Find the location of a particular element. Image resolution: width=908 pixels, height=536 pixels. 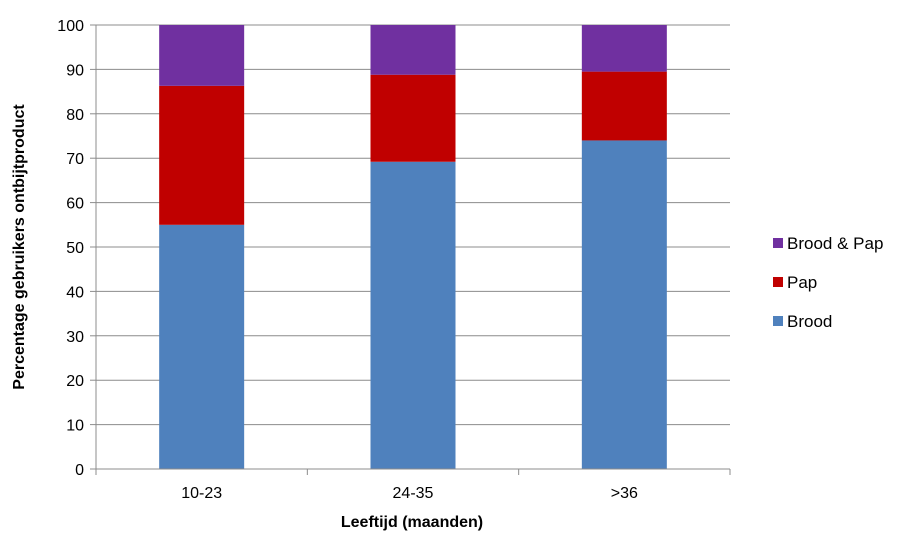

legend-swatch-brood-pap is located at coordinates (778, 243).